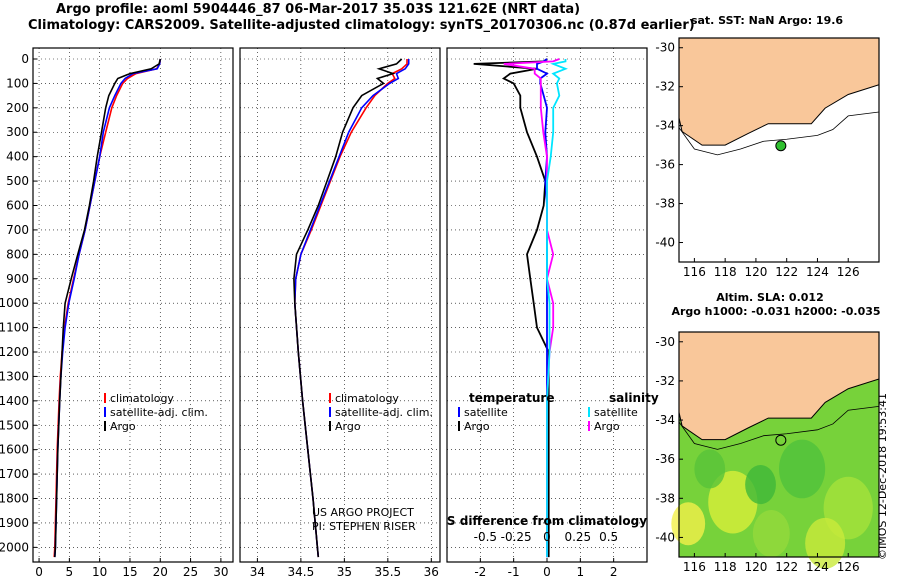  Describe the element at coordinates (634, 398) in the screenshot. I see `diff-legend-right-heading: salinity` at that location.